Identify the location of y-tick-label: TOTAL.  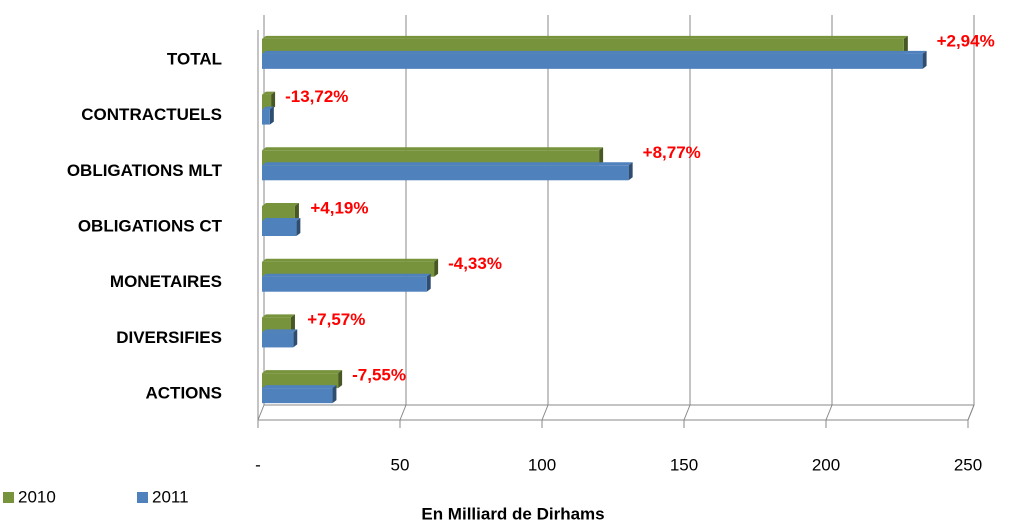
(194, 58).